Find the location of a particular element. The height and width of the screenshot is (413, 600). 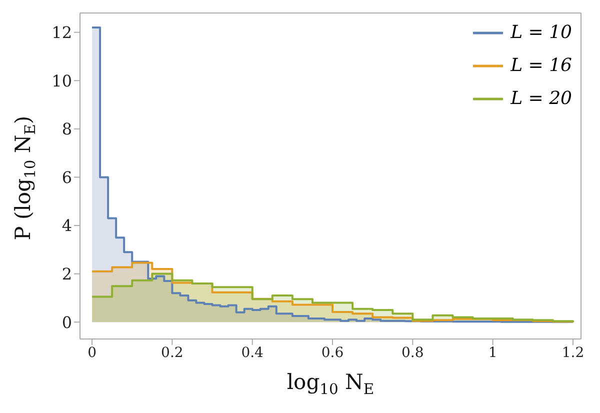

x-tick-label: 1.2 is located at coordinates (573, 352).